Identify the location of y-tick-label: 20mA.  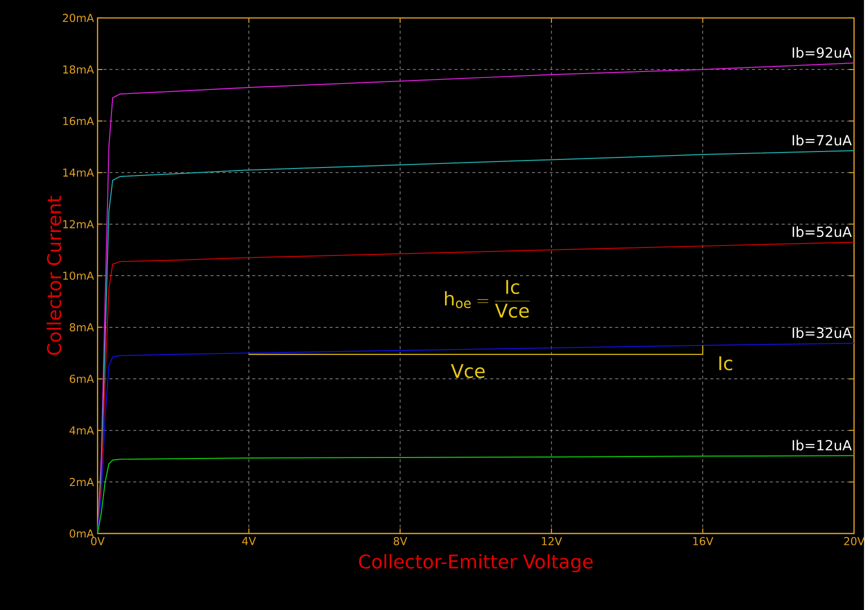
(78, 18).